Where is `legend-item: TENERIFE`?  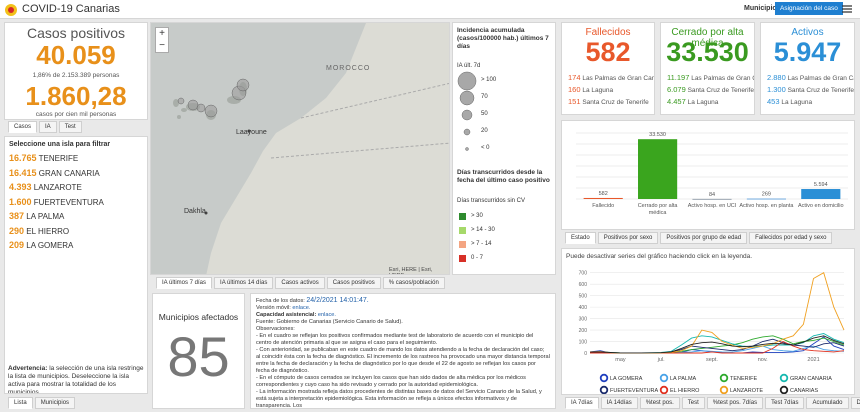
legend-item: TENERIFE is located at coordinates (738, 378).